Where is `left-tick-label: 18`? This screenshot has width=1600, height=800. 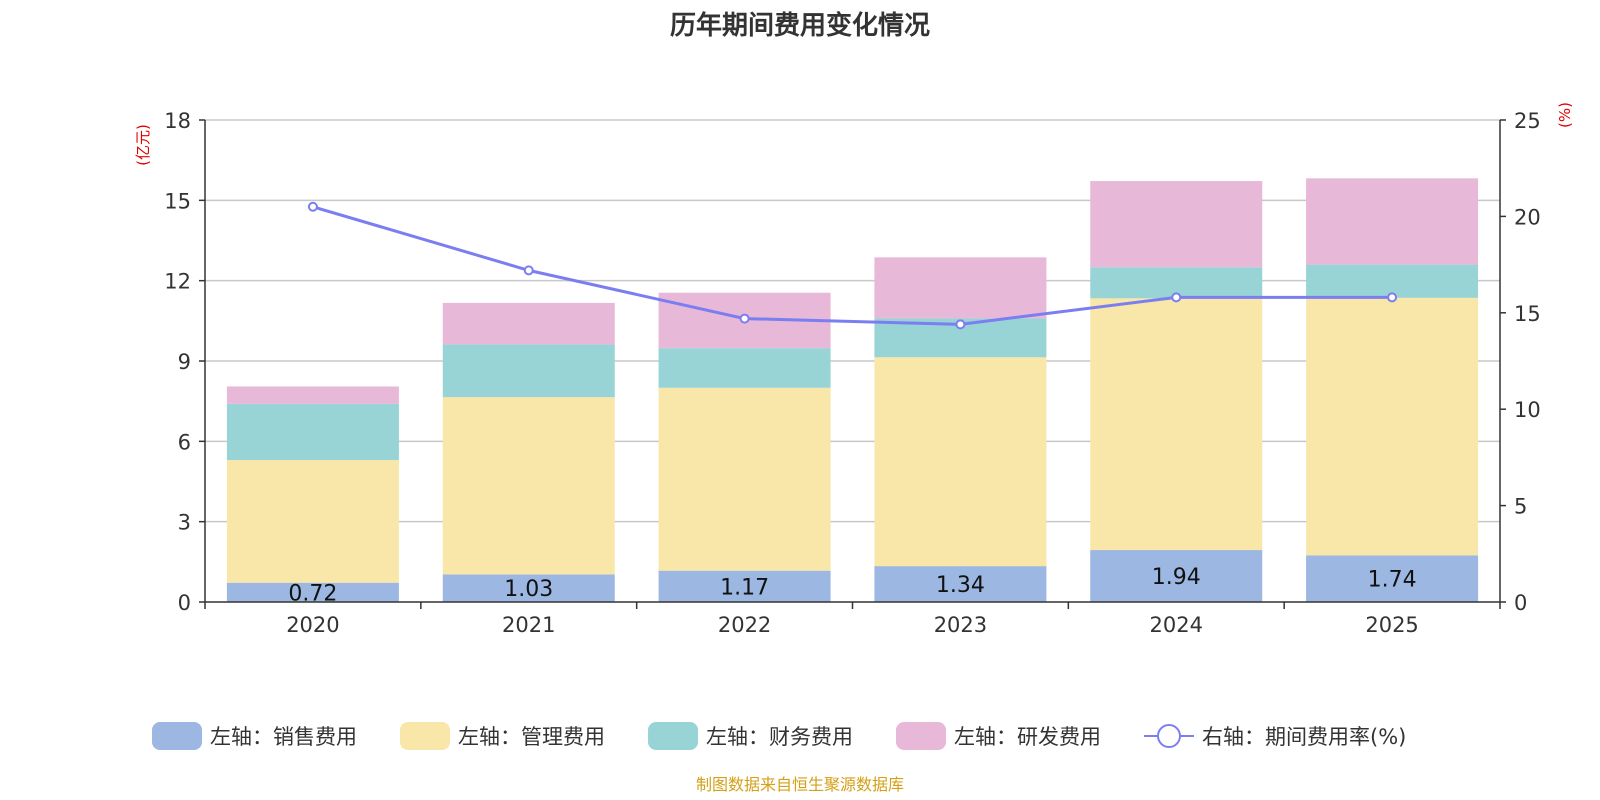
left-tick-label: 18 is located at coordinates (177, 121).